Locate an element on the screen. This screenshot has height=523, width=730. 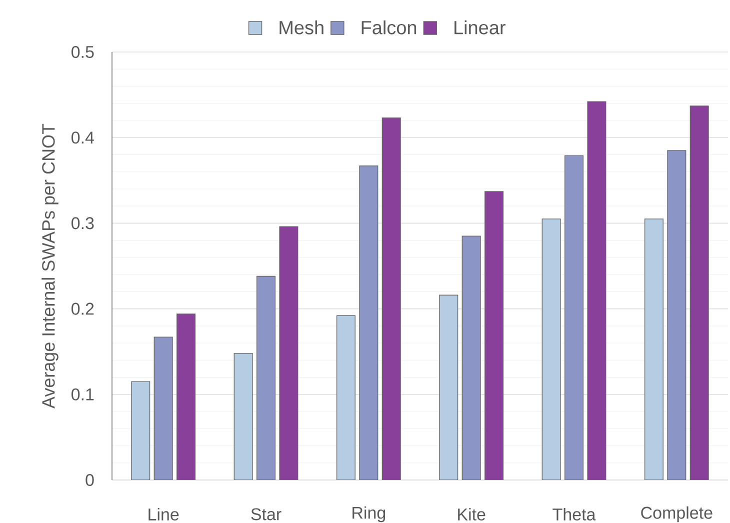
legend-label: Falcon is located at coordinates (389, 27).